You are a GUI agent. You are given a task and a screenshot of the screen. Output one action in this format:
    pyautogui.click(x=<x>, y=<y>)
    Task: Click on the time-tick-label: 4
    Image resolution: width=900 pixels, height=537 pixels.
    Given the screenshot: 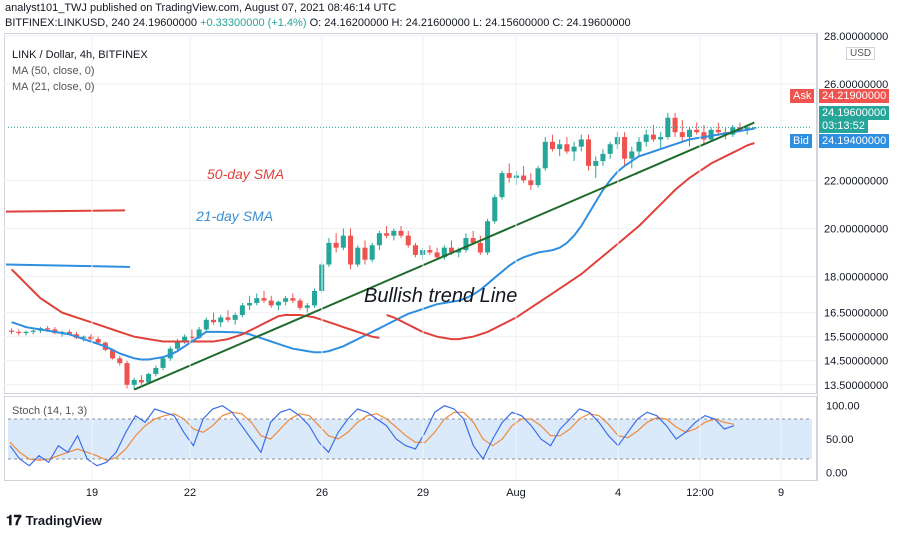 What is the action you would take?
    pyautogui.click(x=618, y=493)
    